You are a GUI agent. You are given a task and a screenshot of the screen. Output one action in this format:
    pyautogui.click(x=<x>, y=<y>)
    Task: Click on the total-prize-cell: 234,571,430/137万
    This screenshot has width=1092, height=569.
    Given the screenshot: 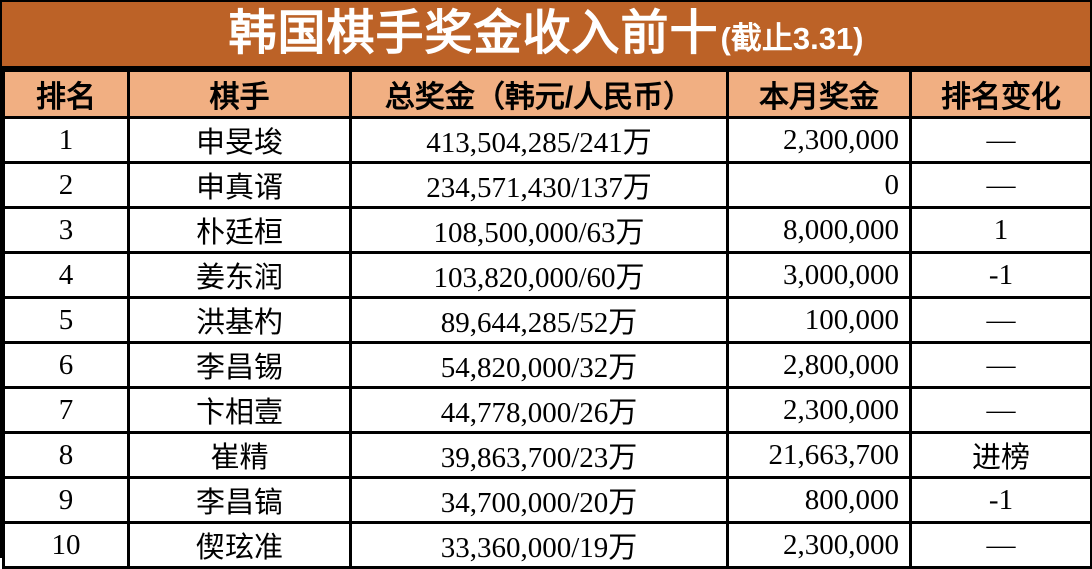 What is the action you would take?
    pyautogui.click(x=539, y=185)
    